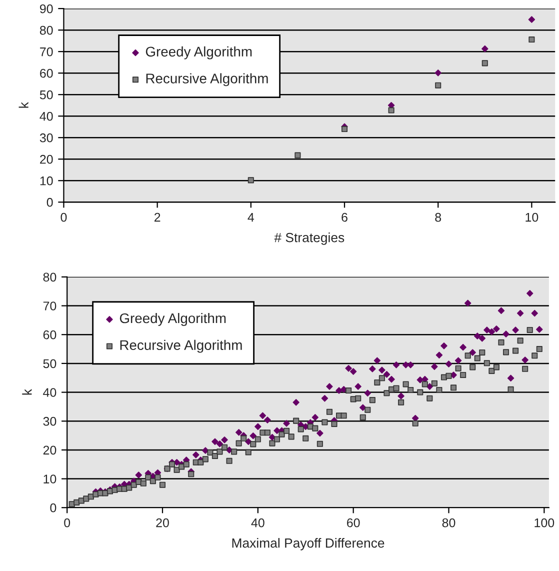  I want to click on x-tick-label: 60, so click(353, 523).